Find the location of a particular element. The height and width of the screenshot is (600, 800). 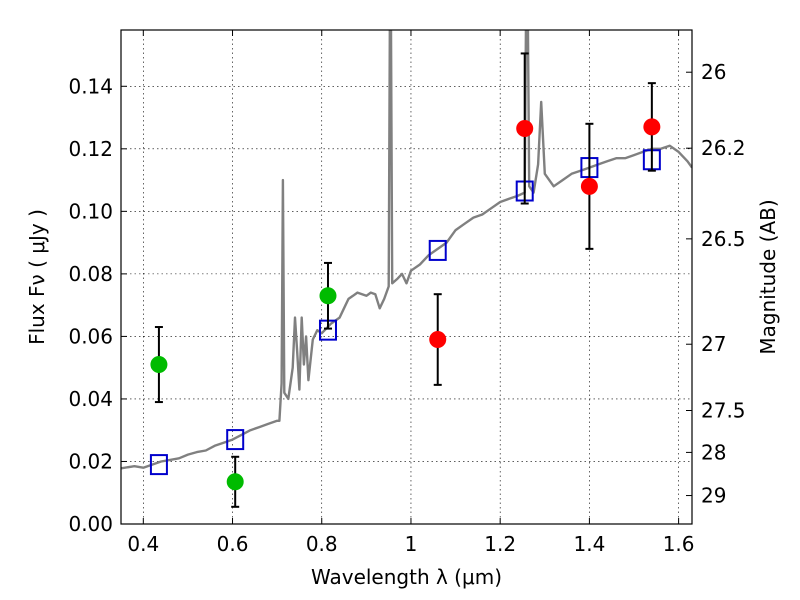

y2-axis-label: Magnitude (AB) is located at coordinates (768, 276).